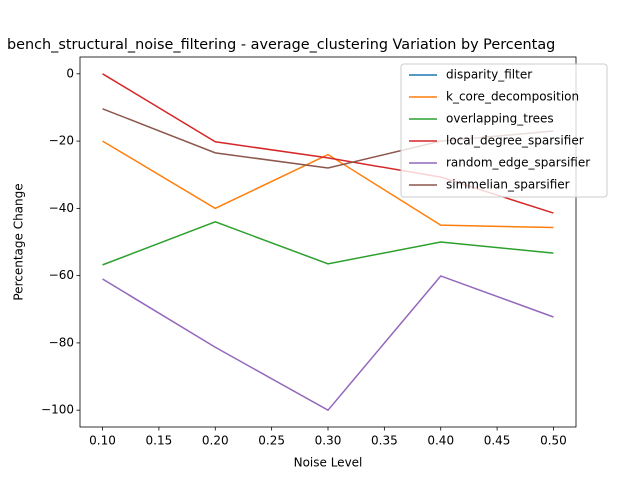 Image resolution: width=640 pixels, height=480 pixels. Describe the element at coordinates (497, 441) in the screenshot. I see `x-tick-label: 0.45` at that location.